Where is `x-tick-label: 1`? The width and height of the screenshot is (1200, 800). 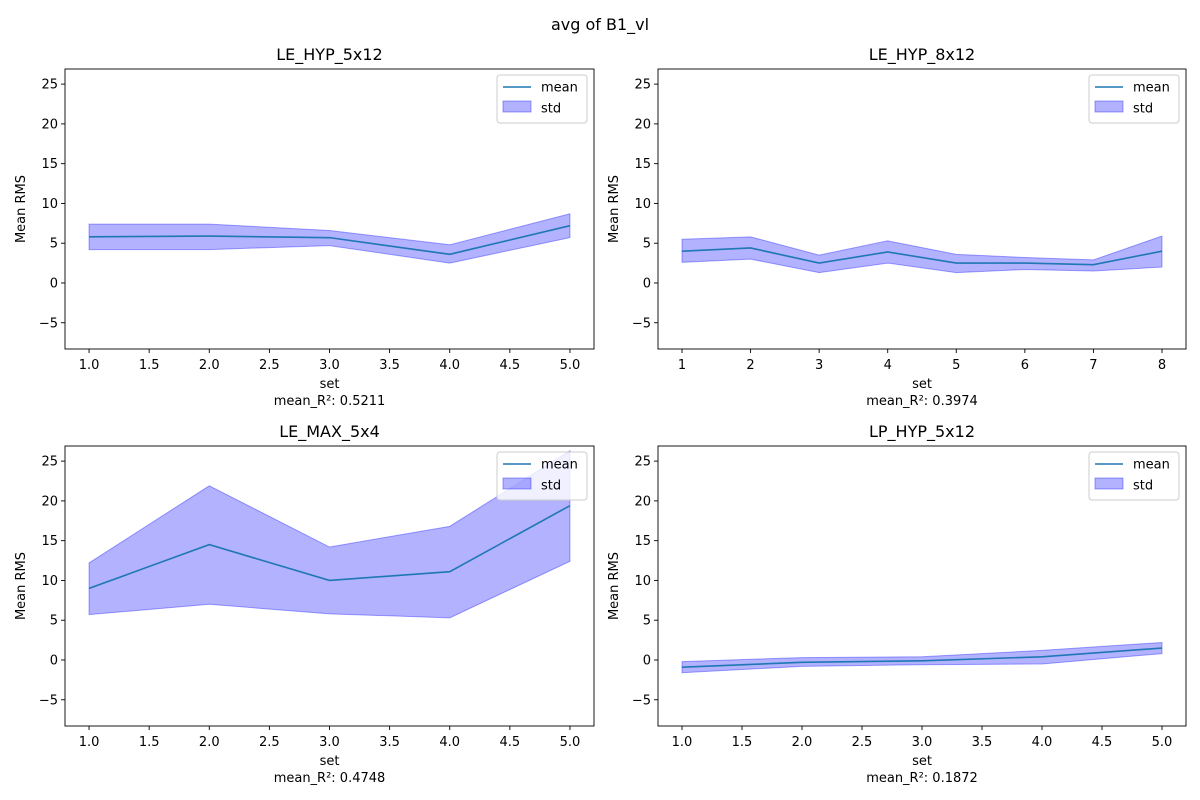
x-tick-label: 1 is located at coordinates (682, 365).